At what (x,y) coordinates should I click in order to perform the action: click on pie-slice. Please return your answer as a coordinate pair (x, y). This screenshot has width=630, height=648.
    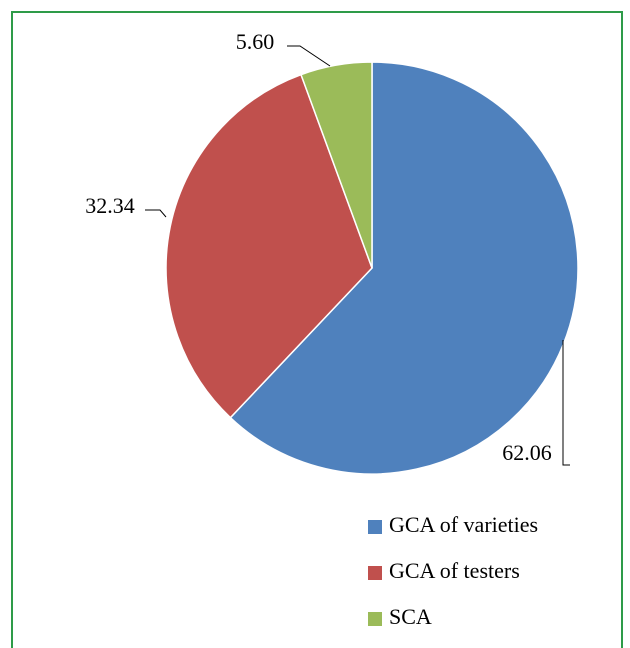
    Looking at the image, I should click on (336, 165).